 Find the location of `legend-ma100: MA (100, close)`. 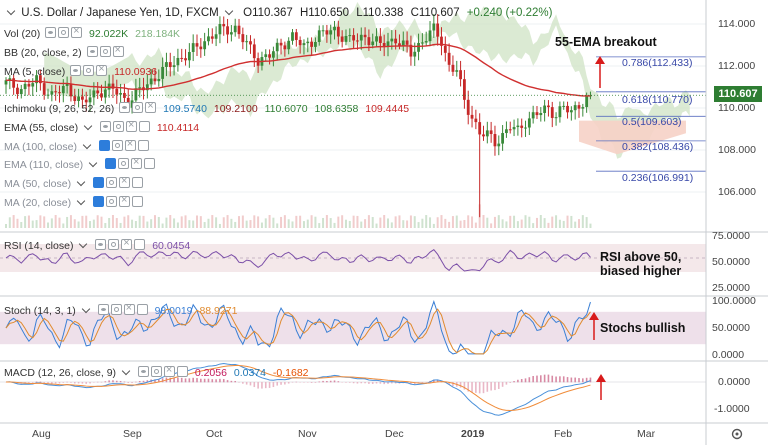

legend-ma100: MA (100, close) is located at coordinates (76, 146).